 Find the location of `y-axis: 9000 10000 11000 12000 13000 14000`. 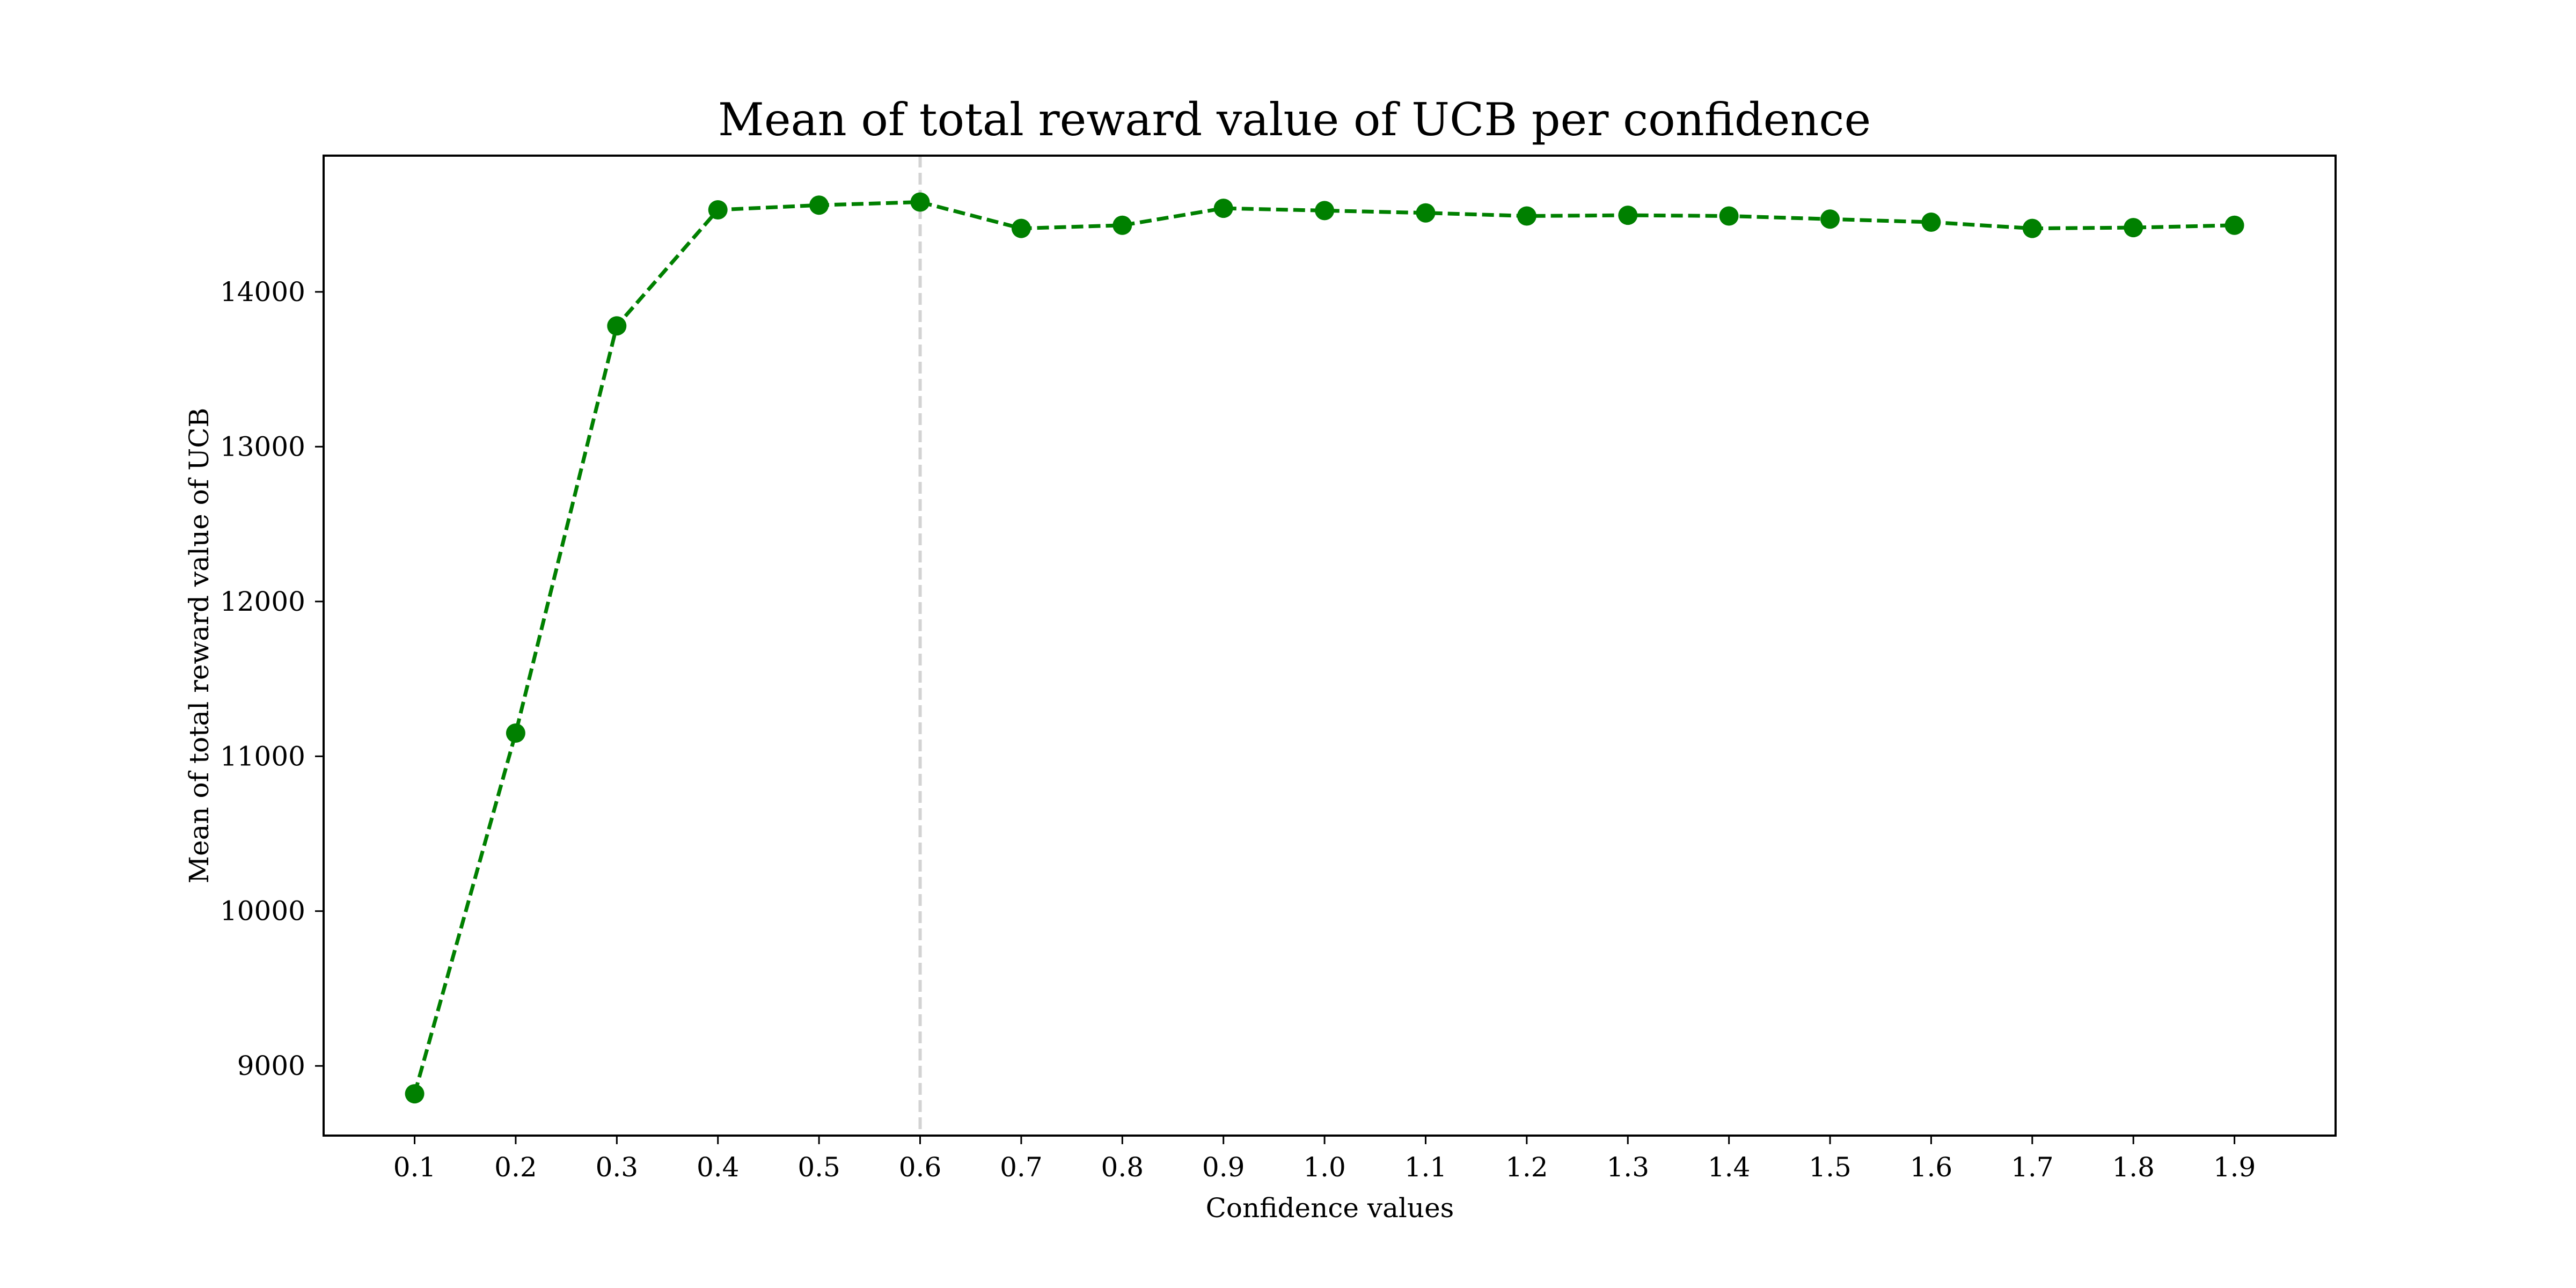

y-axis: 9000 10000 11000 12000 13000 14000 is located at coordinates (272, 678).